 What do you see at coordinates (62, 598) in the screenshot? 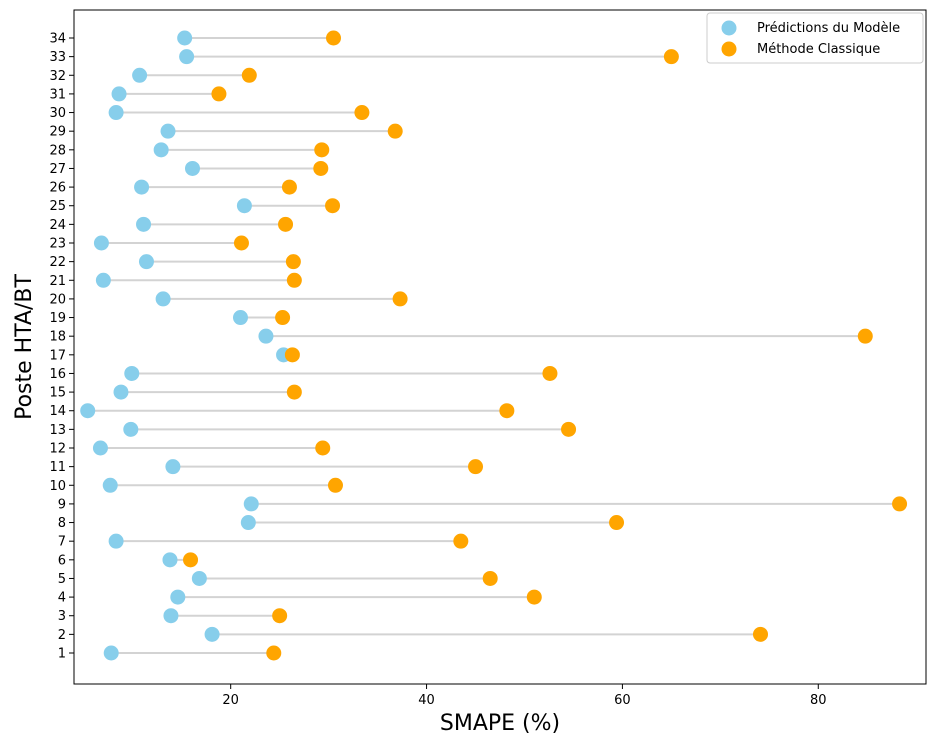
I see `y-tick-label: 4` at bounding box center [62, 598].